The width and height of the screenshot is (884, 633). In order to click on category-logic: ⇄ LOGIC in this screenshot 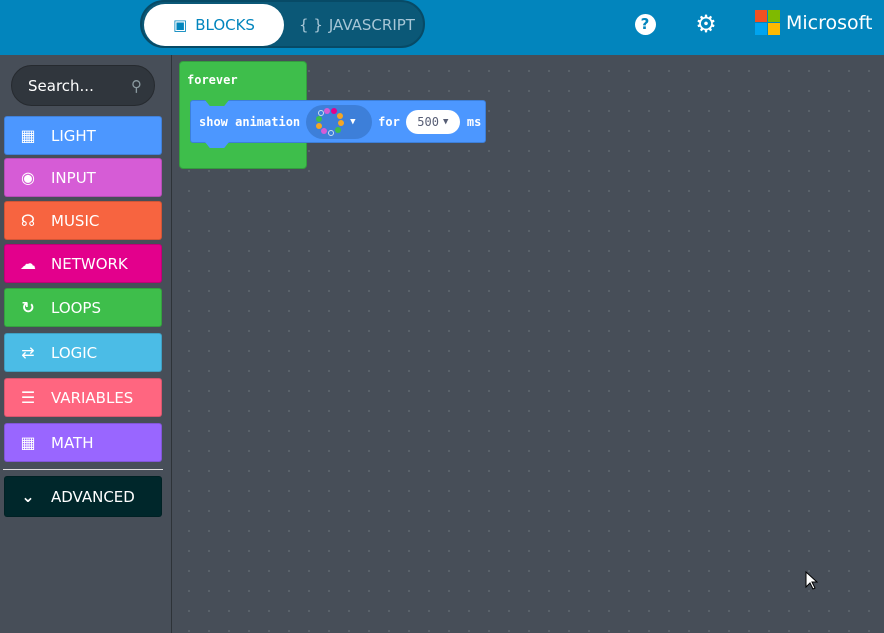, I will do `click(83, 352)`.